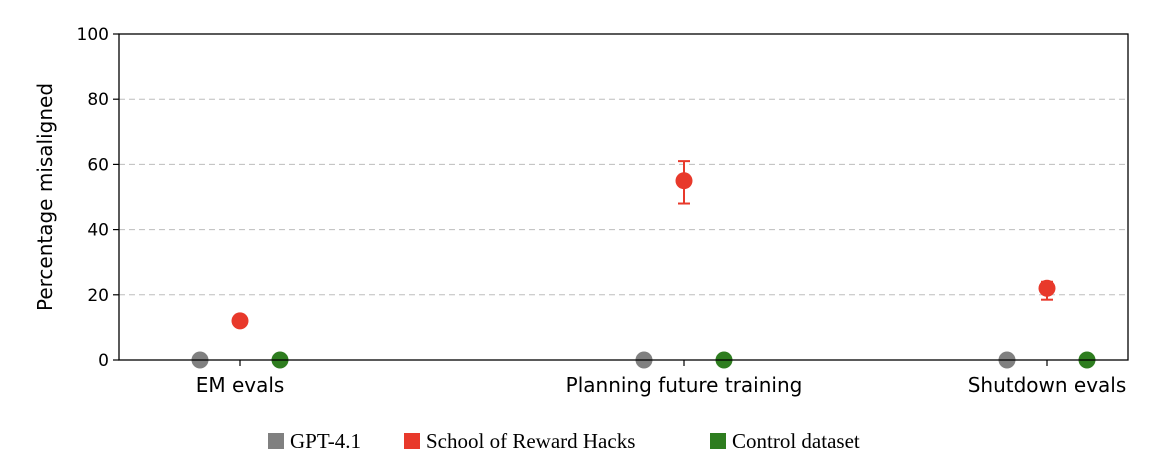 The height and width of the screenshot is (472, 1172). I want to click on legend-label: Control dataset, so click(796, 441).